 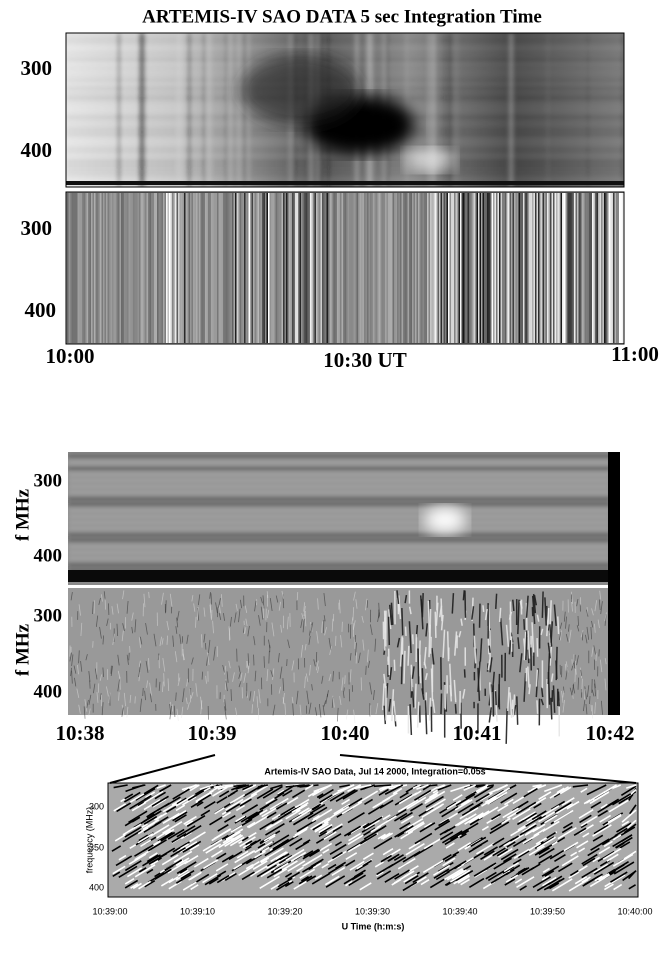 I want to click on y-tick-label: 300, so click(x=48, y=480).